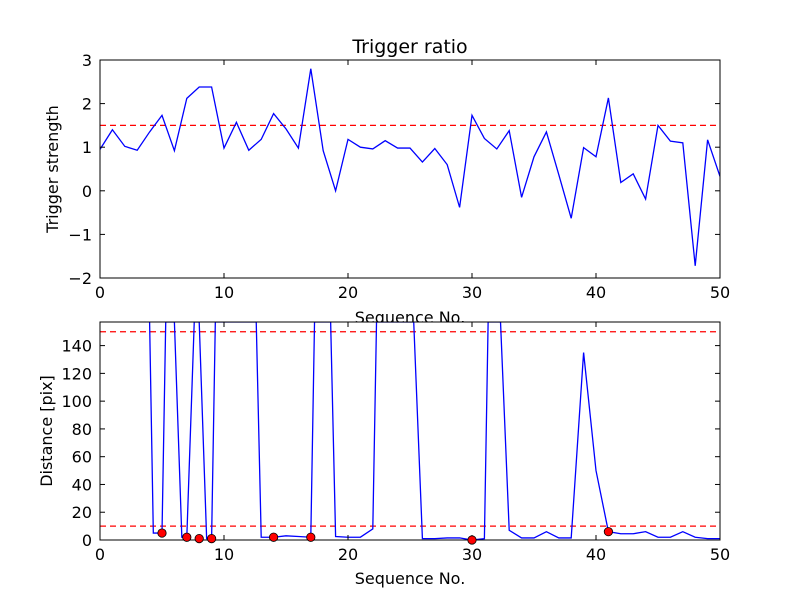  What do you see at coordinates (46, 431) in the screenshot?
I see `bottom-y-axis-label: Distance [pix]` at bounding box center [46, 431].